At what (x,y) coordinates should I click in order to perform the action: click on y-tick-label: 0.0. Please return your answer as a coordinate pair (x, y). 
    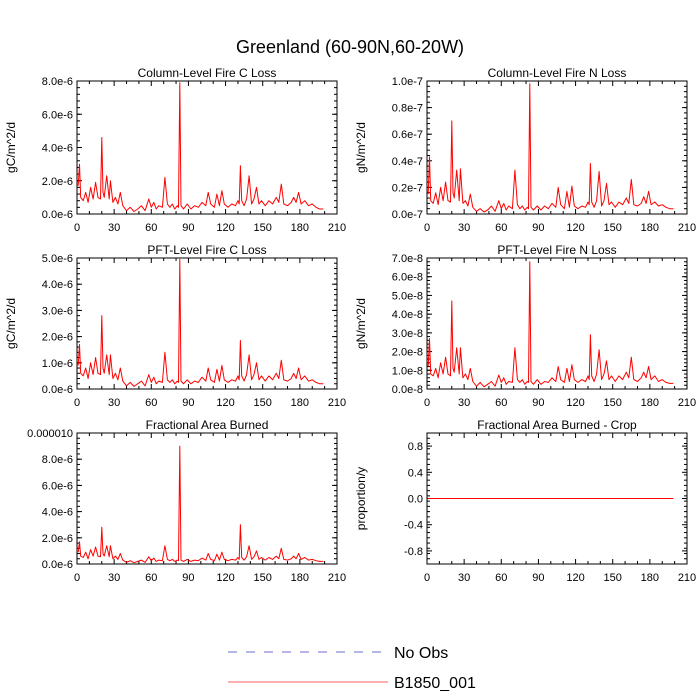
    Looking at the image, I should click on (415, 500).